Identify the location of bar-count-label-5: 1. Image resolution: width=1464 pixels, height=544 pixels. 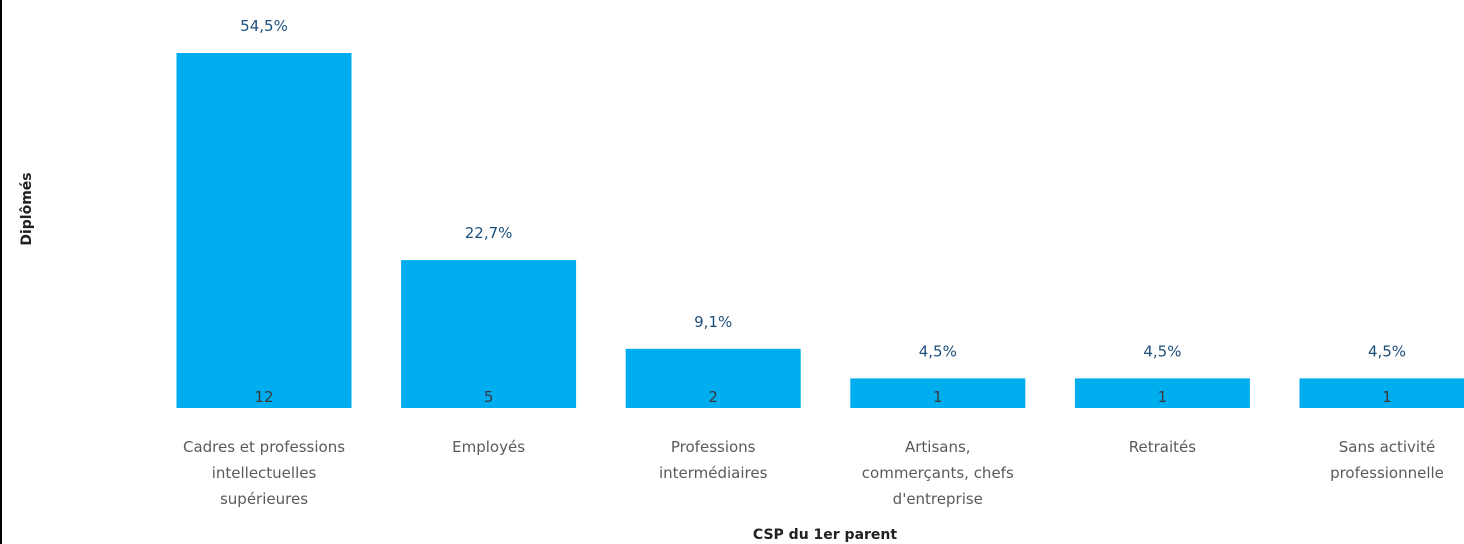
(1387, 397).